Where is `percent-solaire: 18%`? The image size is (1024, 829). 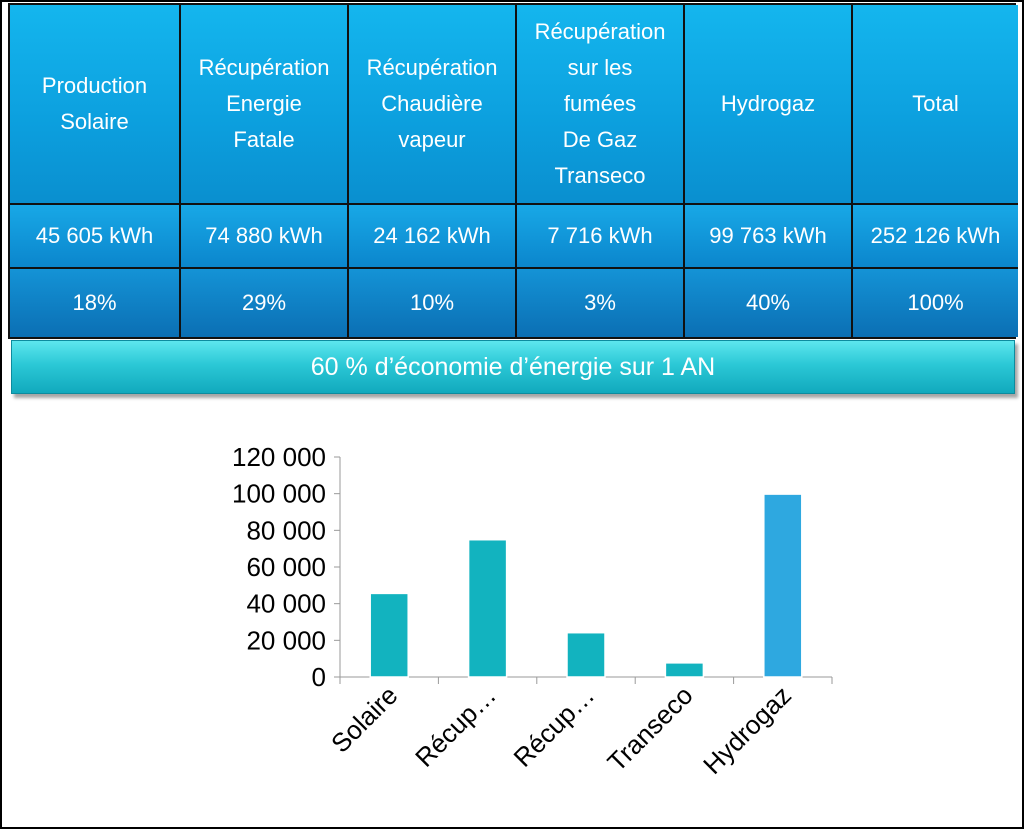
percent-solaire: 18% is located at coordinates (95, 303).